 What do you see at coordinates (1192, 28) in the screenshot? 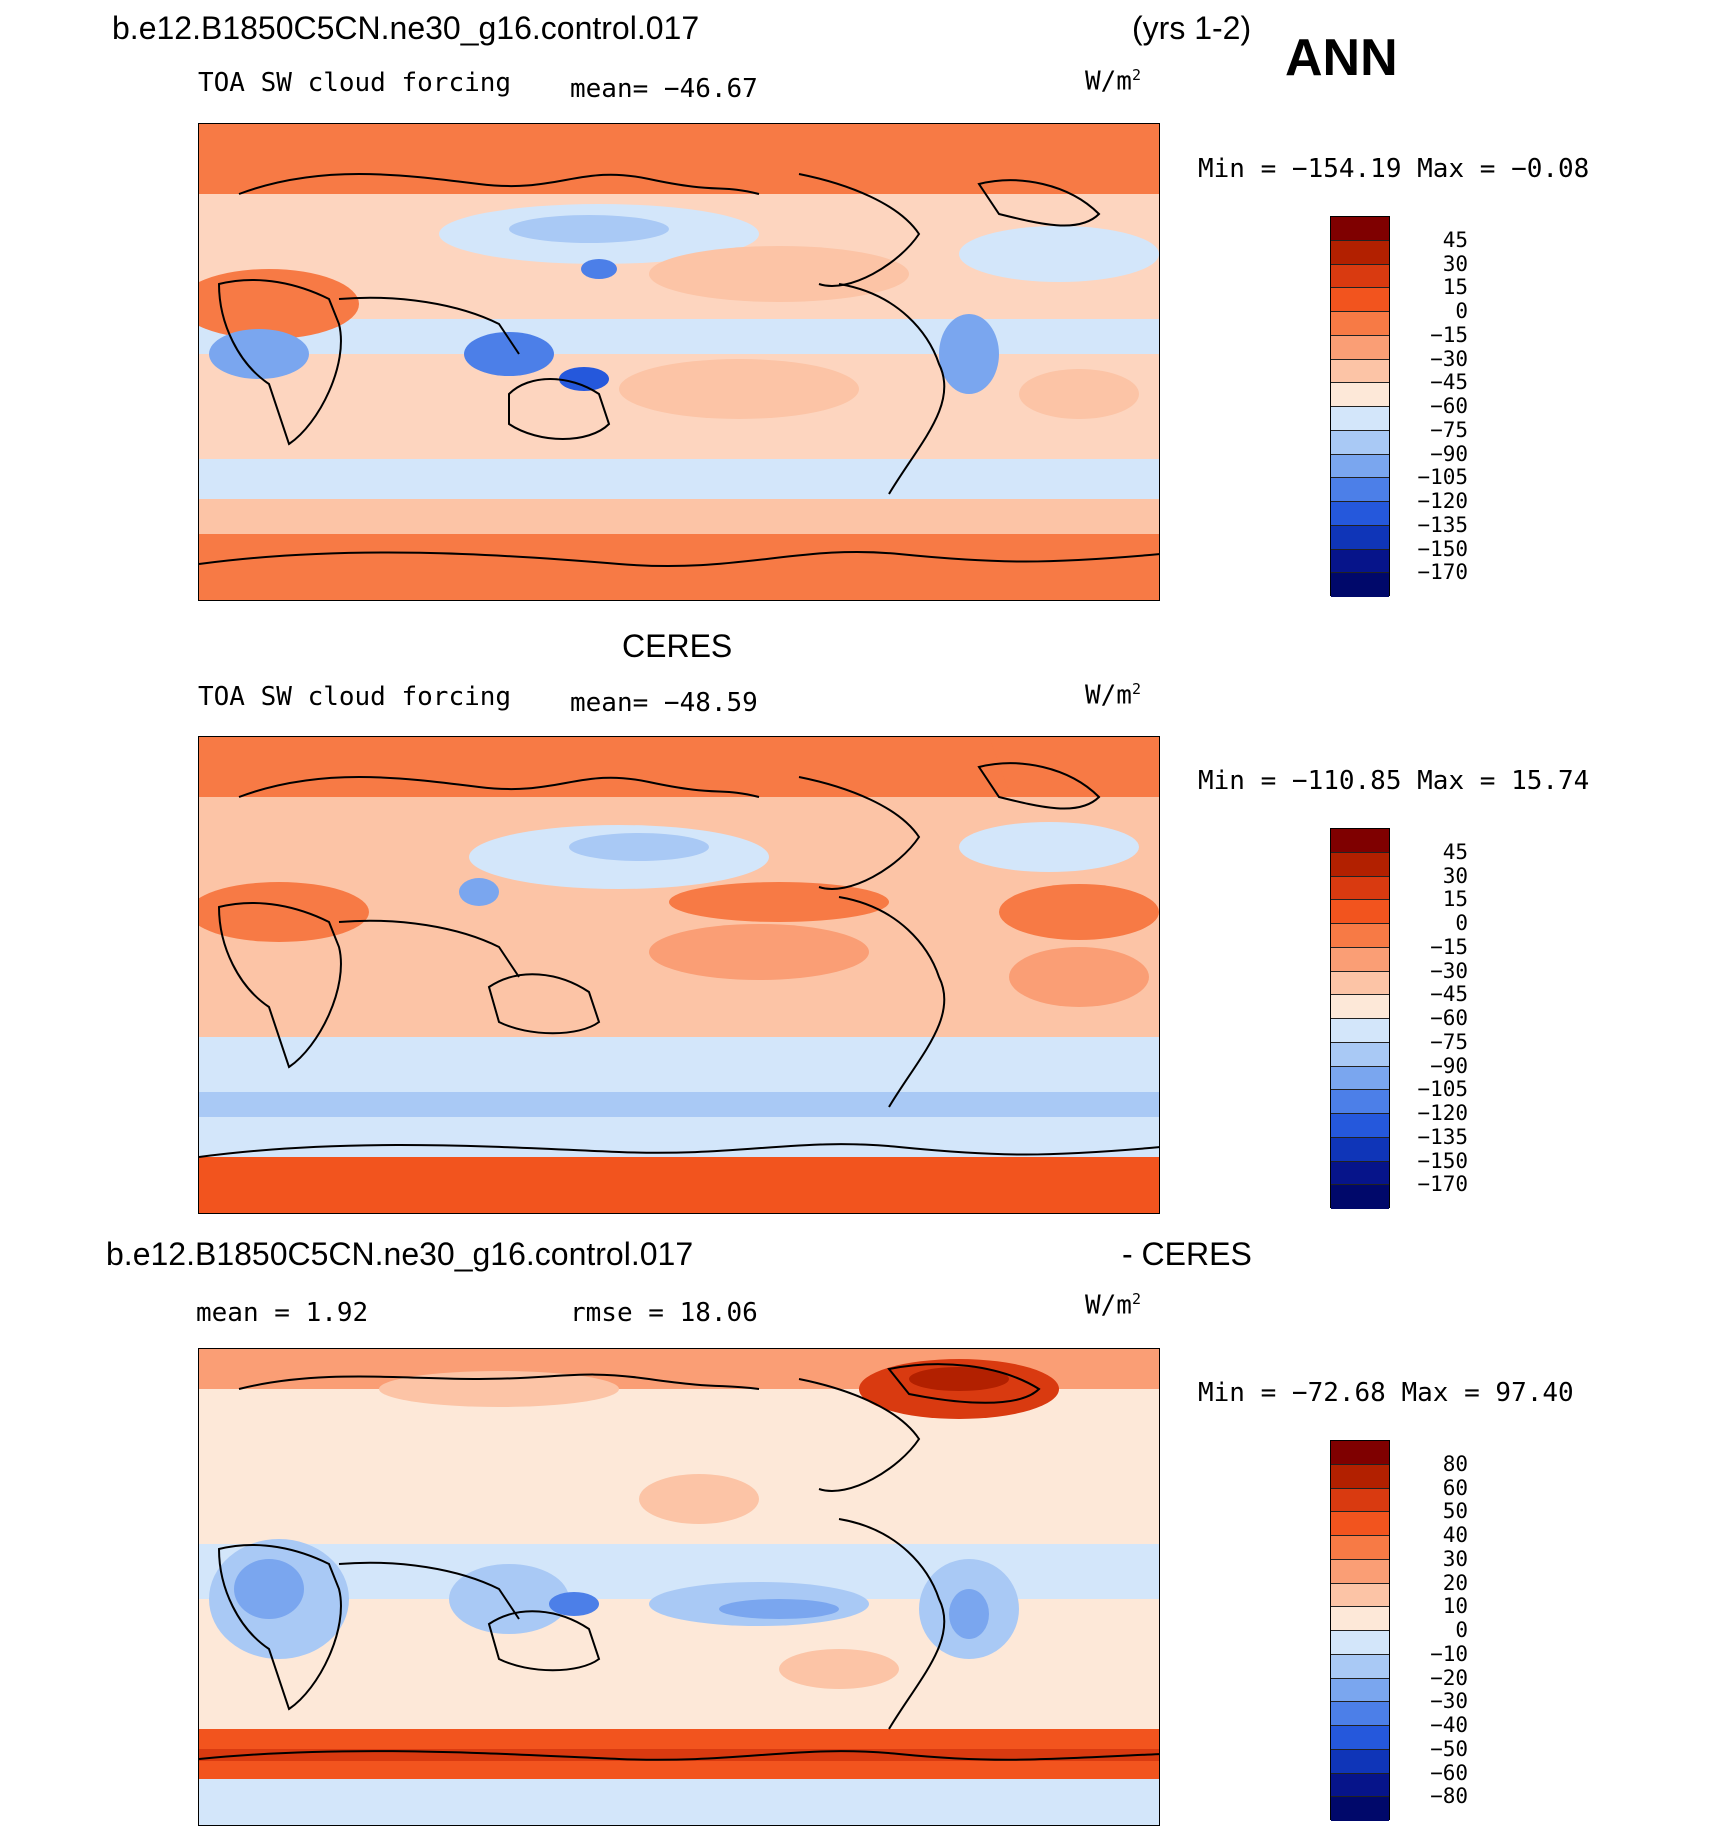
I see `years-label: (yrs 1-2)` at bounding box center [1192, 28].